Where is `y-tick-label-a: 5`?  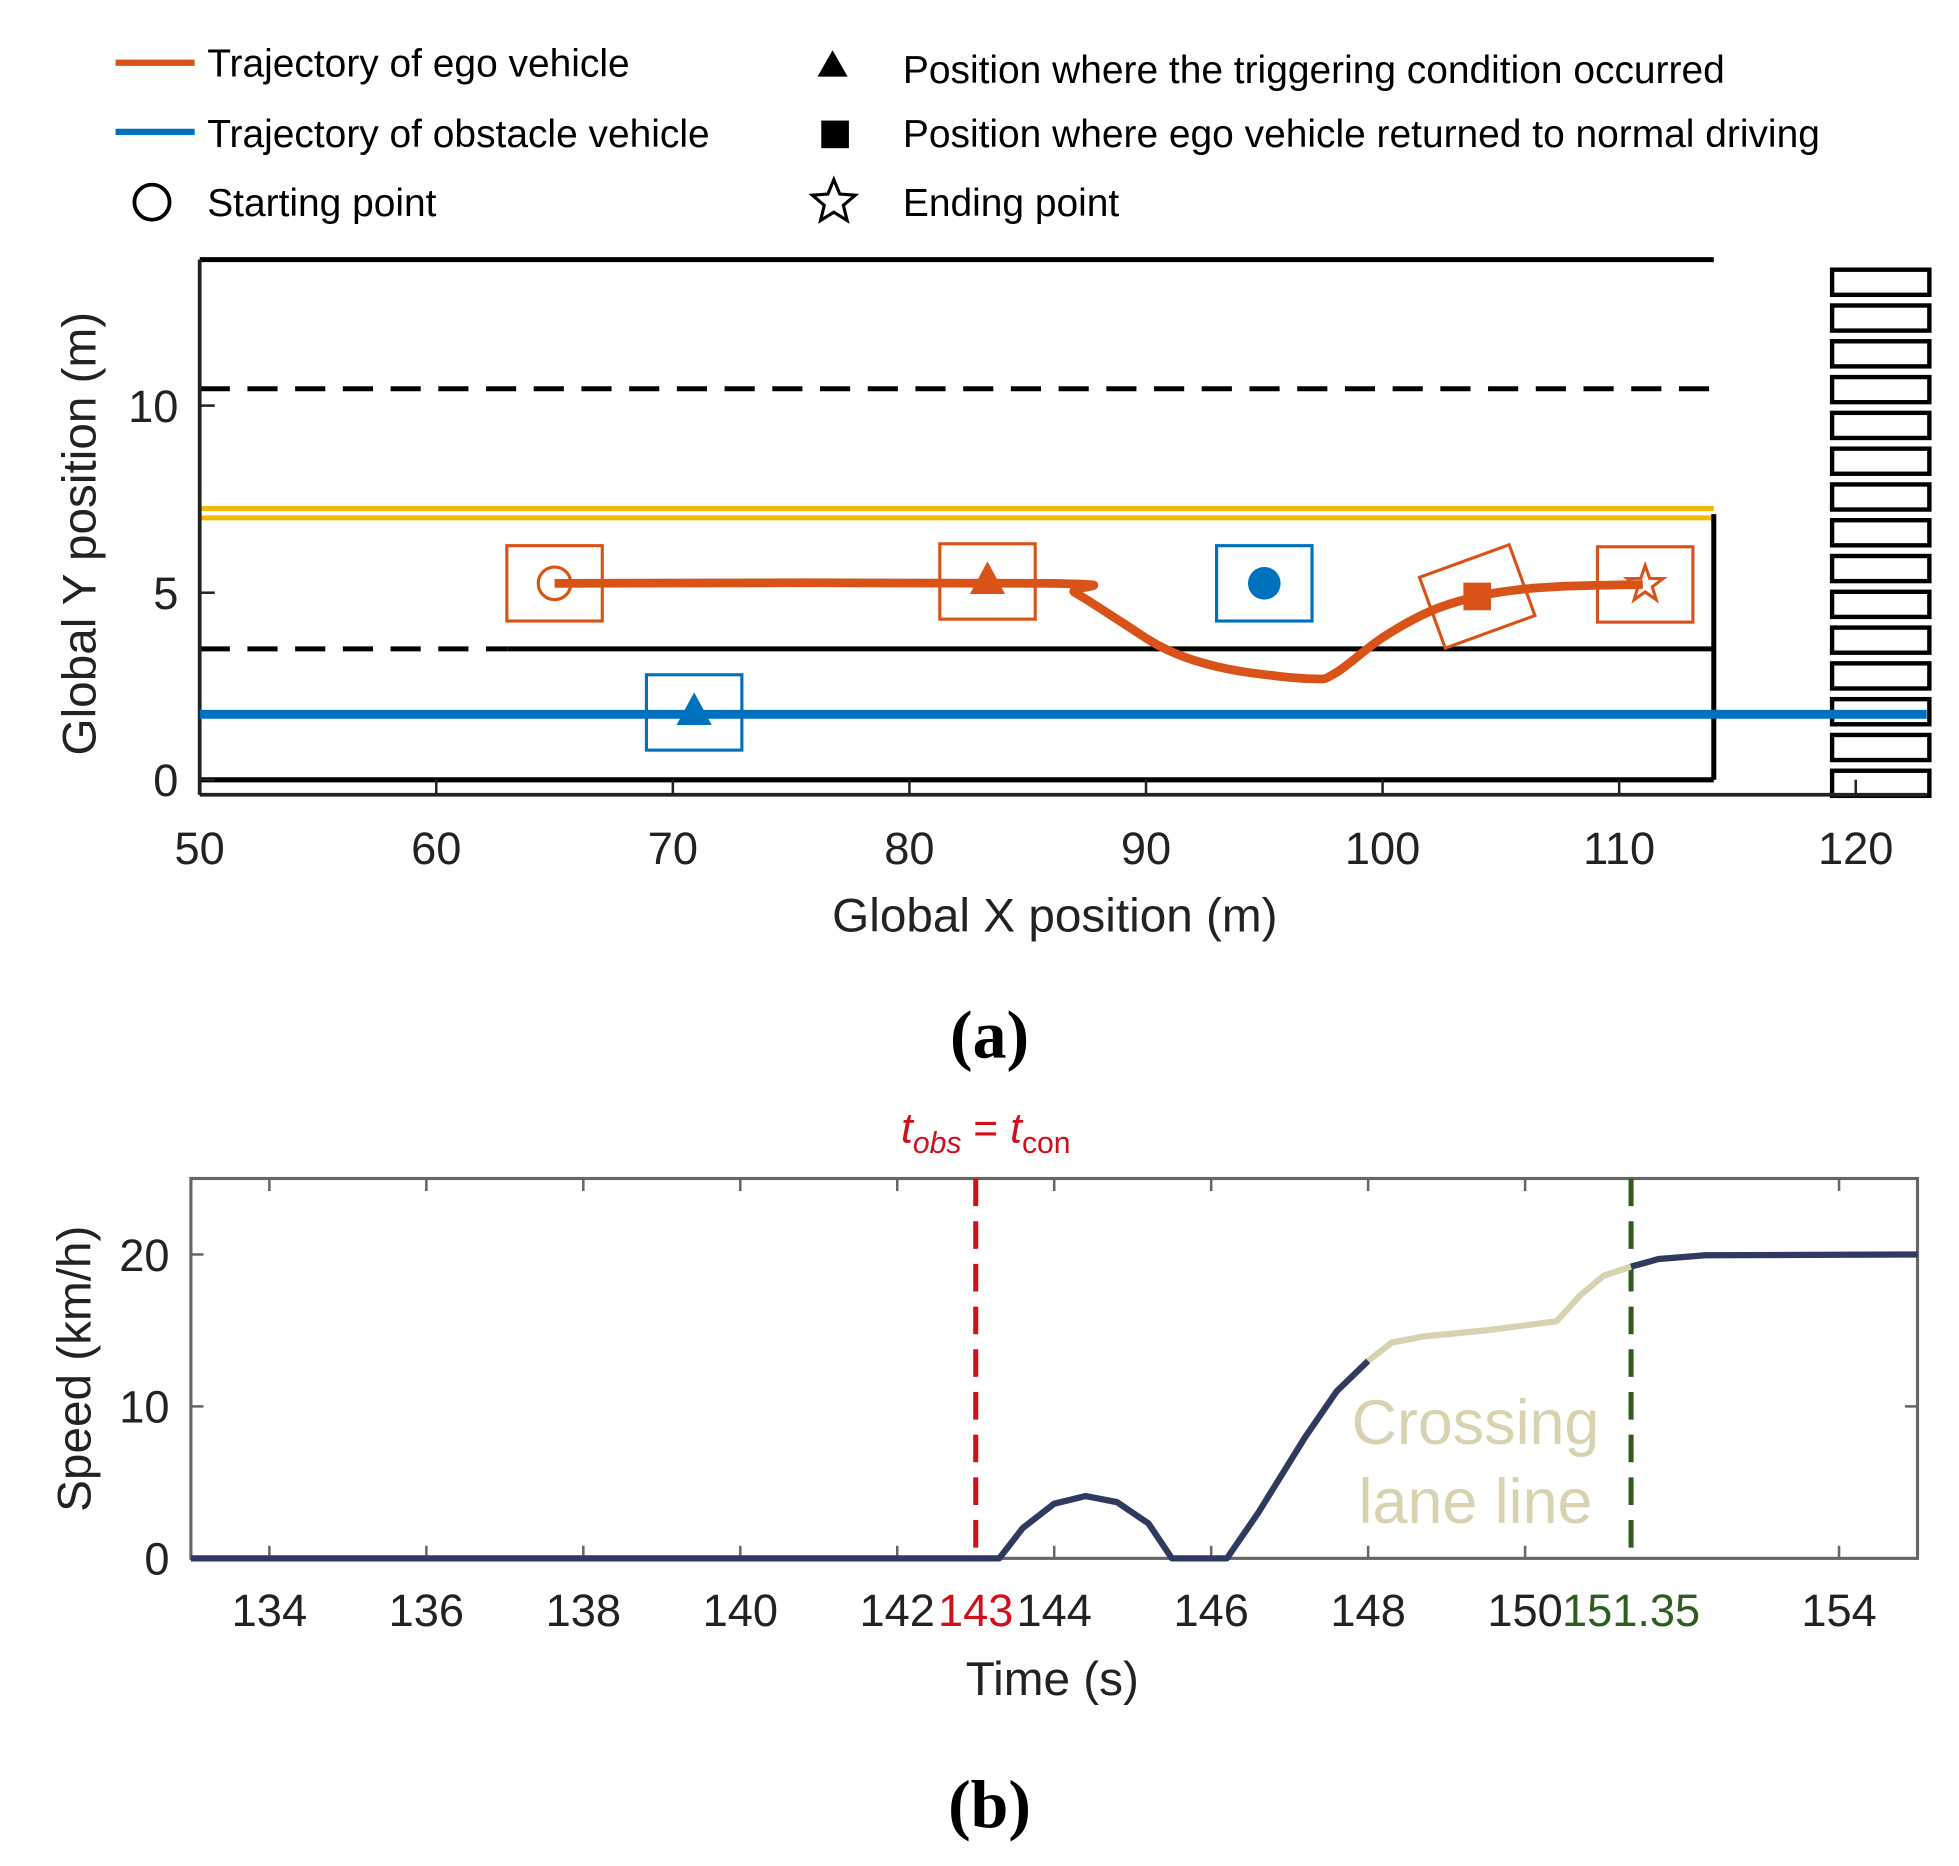
y-tick-label-a: 5 is located at coordinates (165, 593).